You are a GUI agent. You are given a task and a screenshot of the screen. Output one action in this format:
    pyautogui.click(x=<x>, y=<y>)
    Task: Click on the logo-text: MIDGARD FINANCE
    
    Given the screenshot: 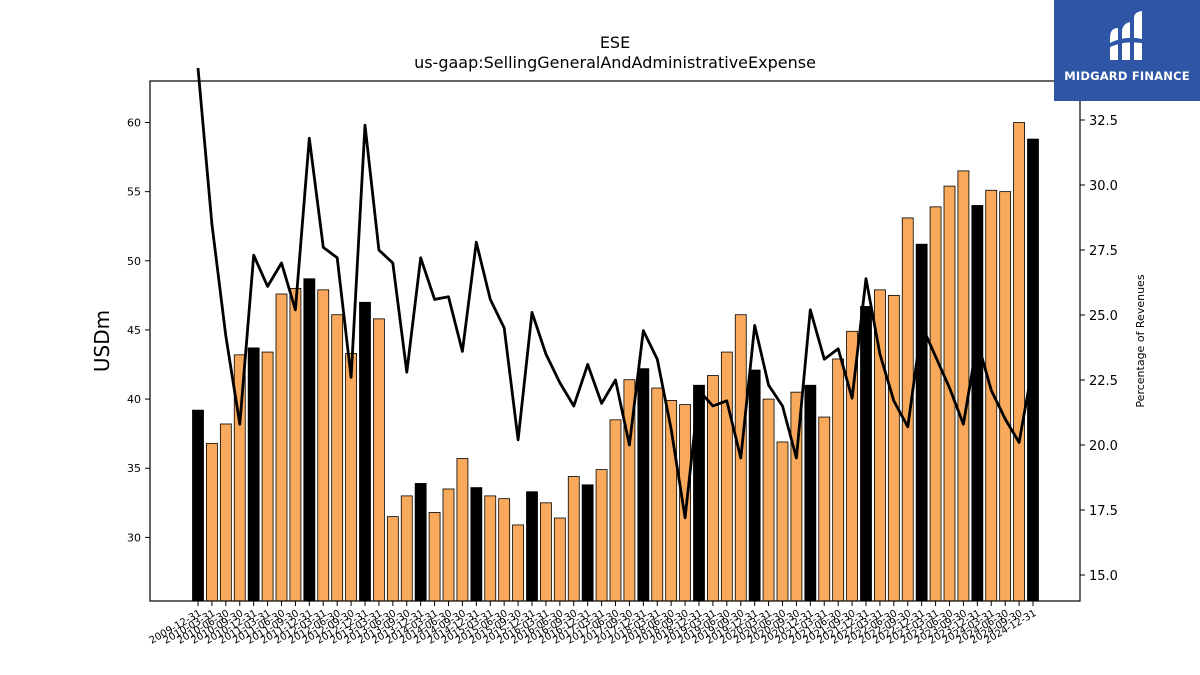 What is the action you would take?
    pyautogui.click(x=1127, y=76)
    